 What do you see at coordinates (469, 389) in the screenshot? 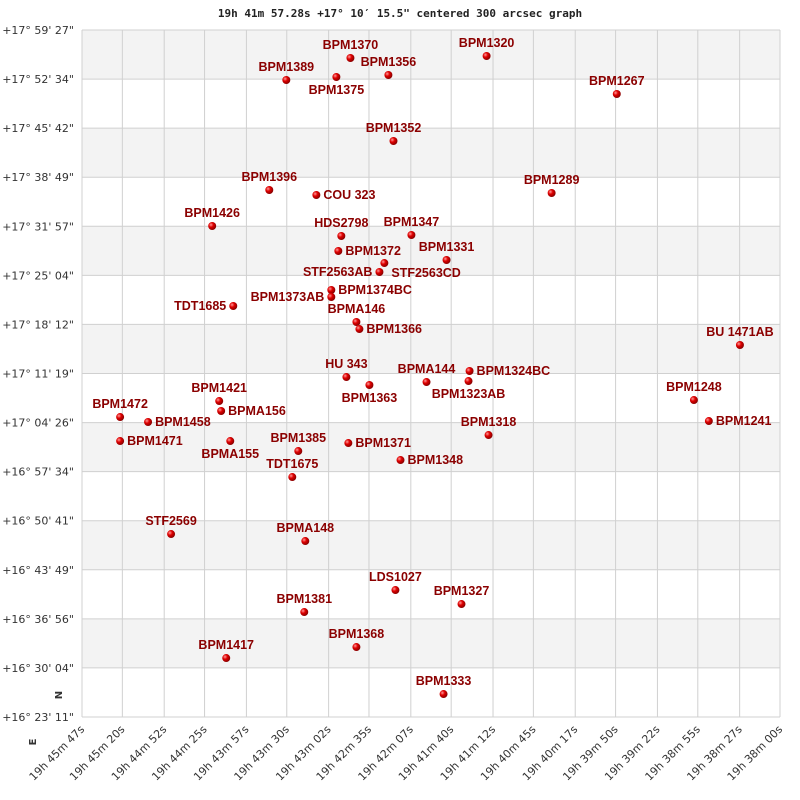
I see `star-bpm1323ab: BPM1323AB` at bounding box center [469, 389].